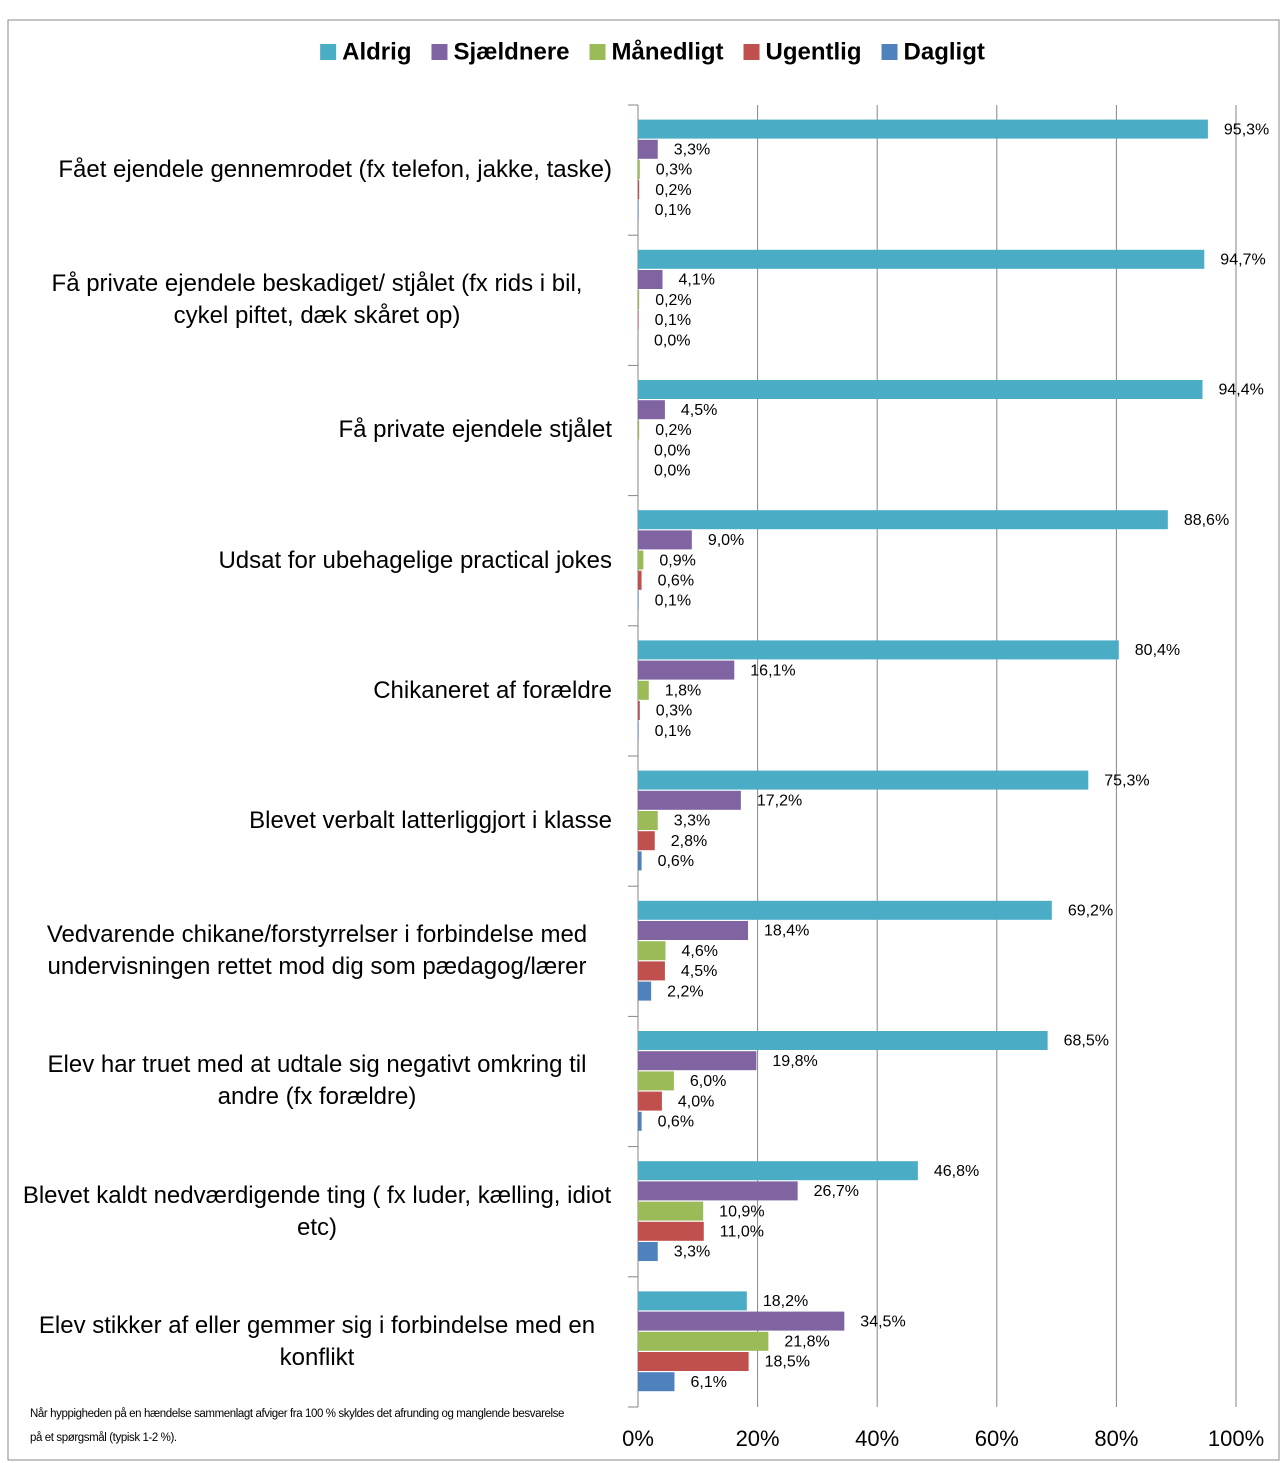 Image resolution: width=1285 pixels, height=1463 pixels. I want to click on value-label: 0,2%, so click(673, 300).